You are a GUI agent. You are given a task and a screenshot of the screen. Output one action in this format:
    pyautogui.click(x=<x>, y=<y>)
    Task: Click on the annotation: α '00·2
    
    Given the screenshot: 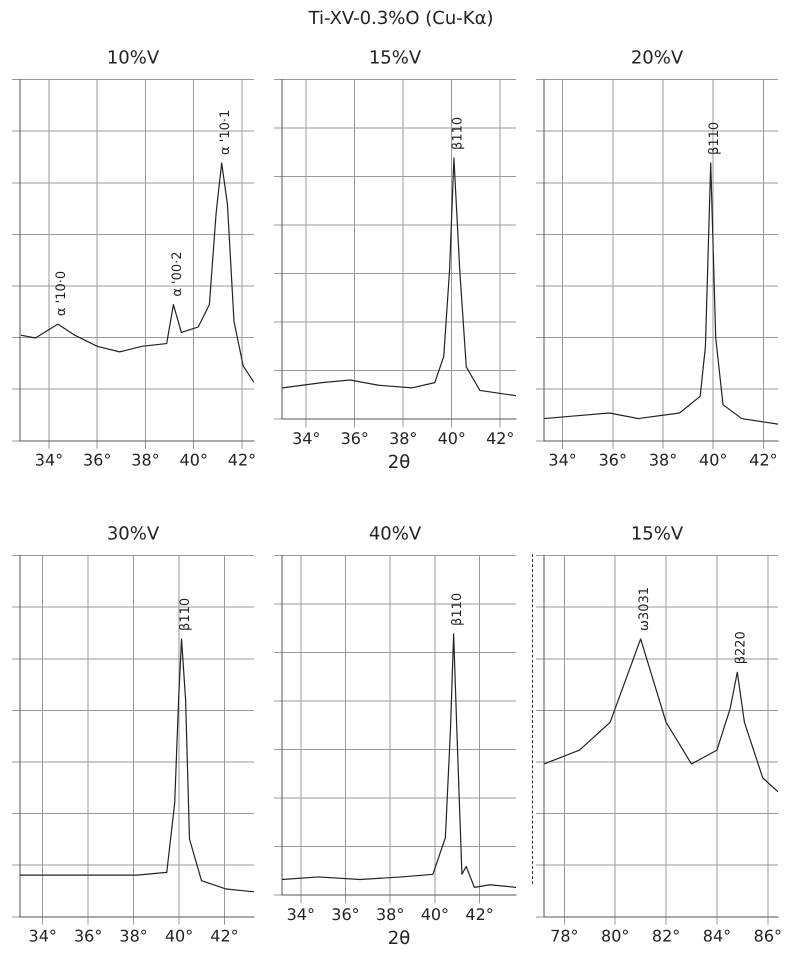 What is the action you would take?
    pyautogui.click(x=177, y=274)
    